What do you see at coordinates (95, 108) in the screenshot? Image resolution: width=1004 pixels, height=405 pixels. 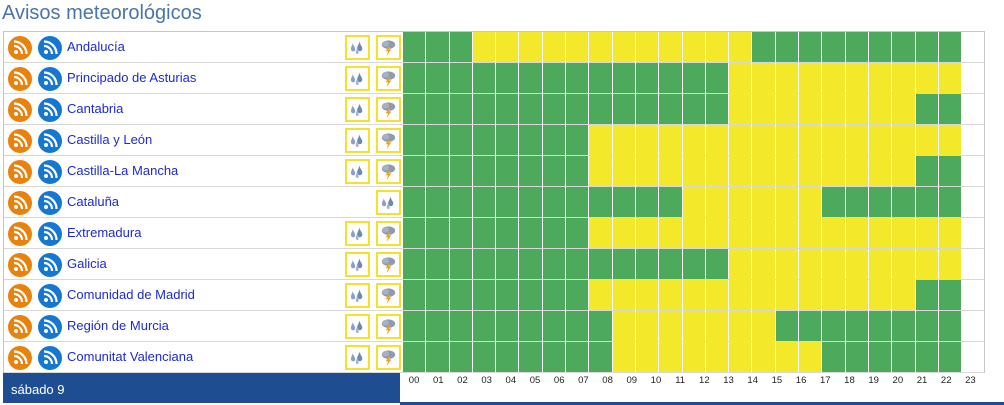 I see `region-link: Cantabria` at bounding box center [95, 108].